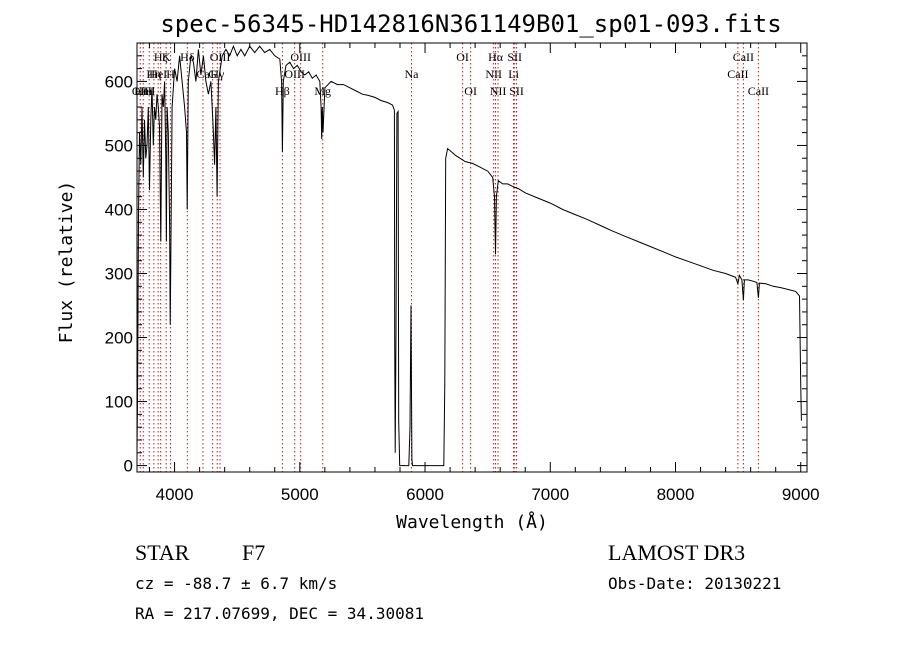  Describe the element at coordinates (300, 57) in the screenshot. I see `spectral-line-label-15: OIII` at that location.